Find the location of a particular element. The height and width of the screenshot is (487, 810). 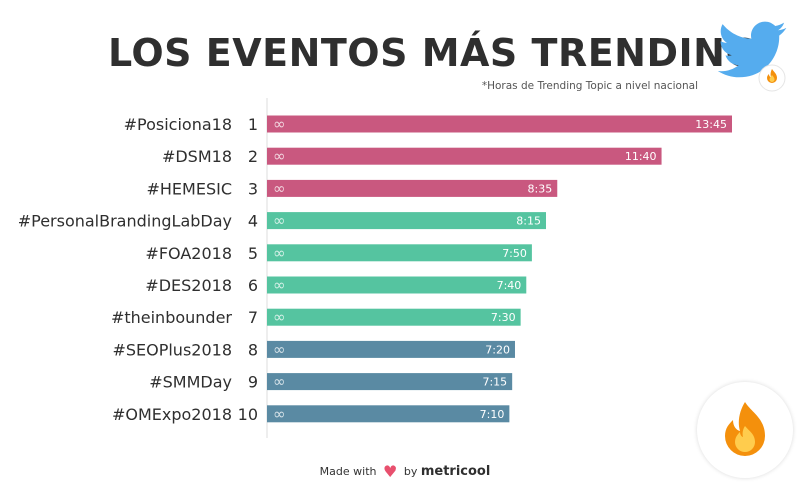

value-label: 7:10 is located at coordinates (492, 414).